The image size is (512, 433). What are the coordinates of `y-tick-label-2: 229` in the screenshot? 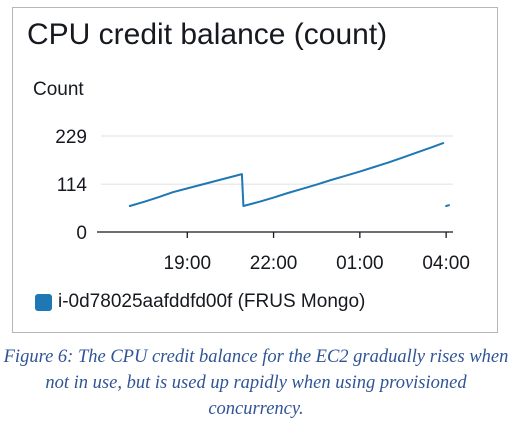 It's located at (71, 137).